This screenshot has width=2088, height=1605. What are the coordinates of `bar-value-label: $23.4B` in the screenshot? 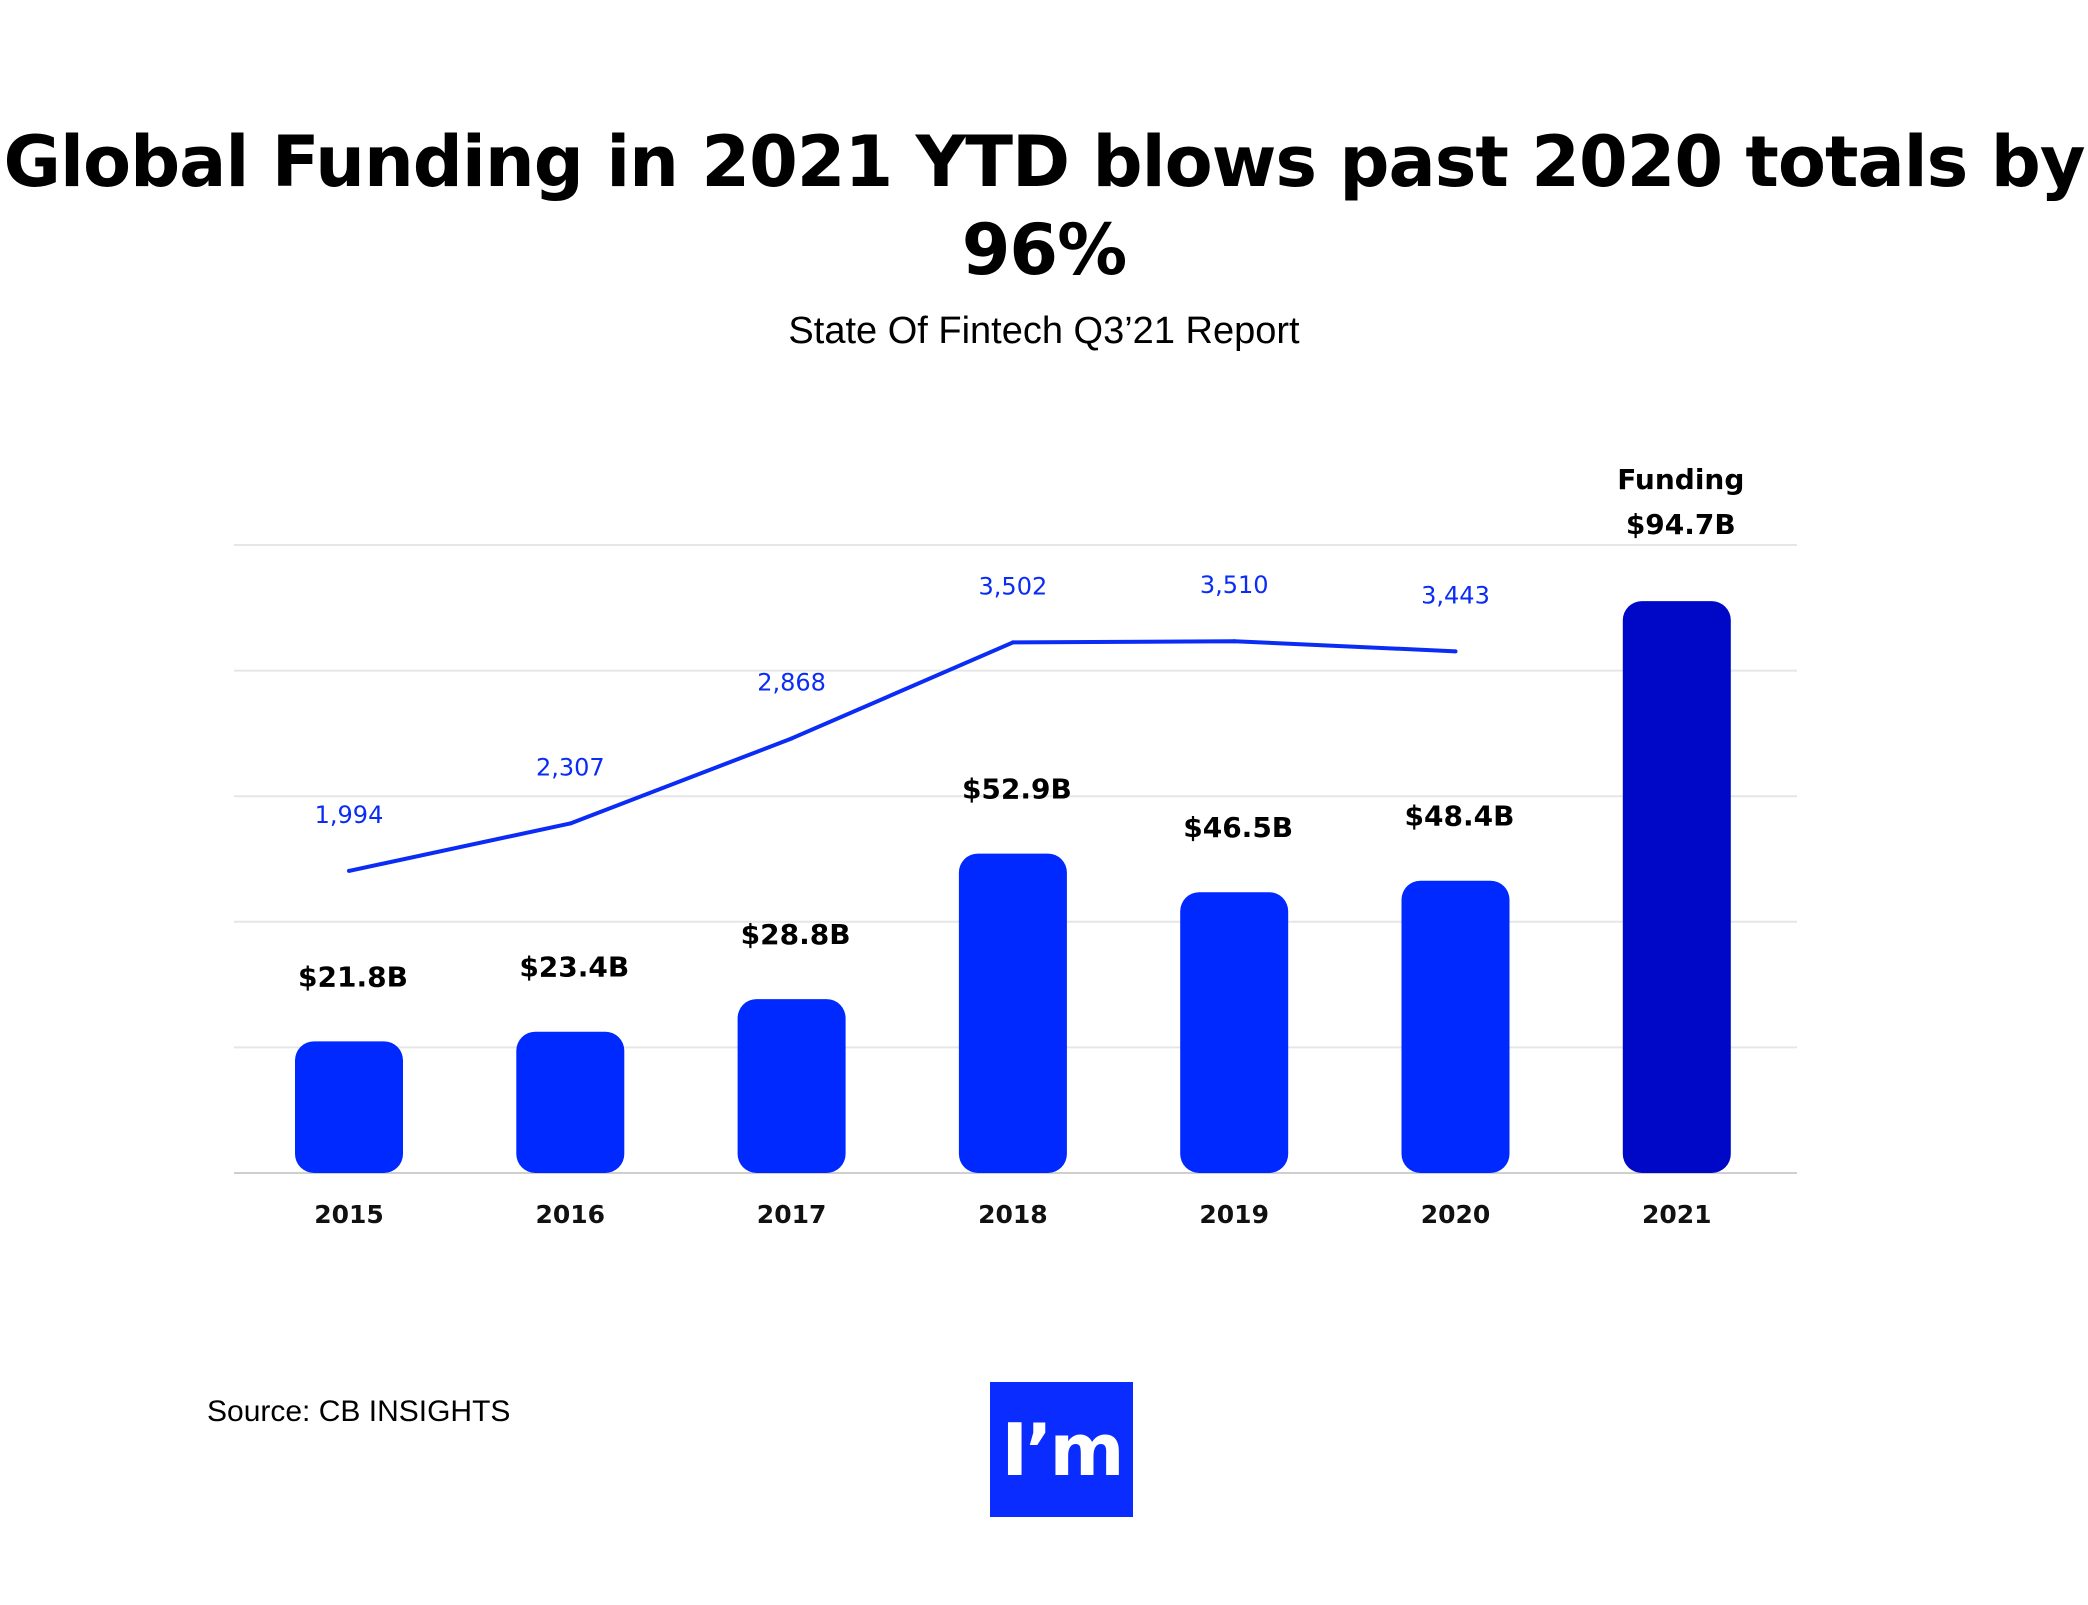 It's located at (574, 967).